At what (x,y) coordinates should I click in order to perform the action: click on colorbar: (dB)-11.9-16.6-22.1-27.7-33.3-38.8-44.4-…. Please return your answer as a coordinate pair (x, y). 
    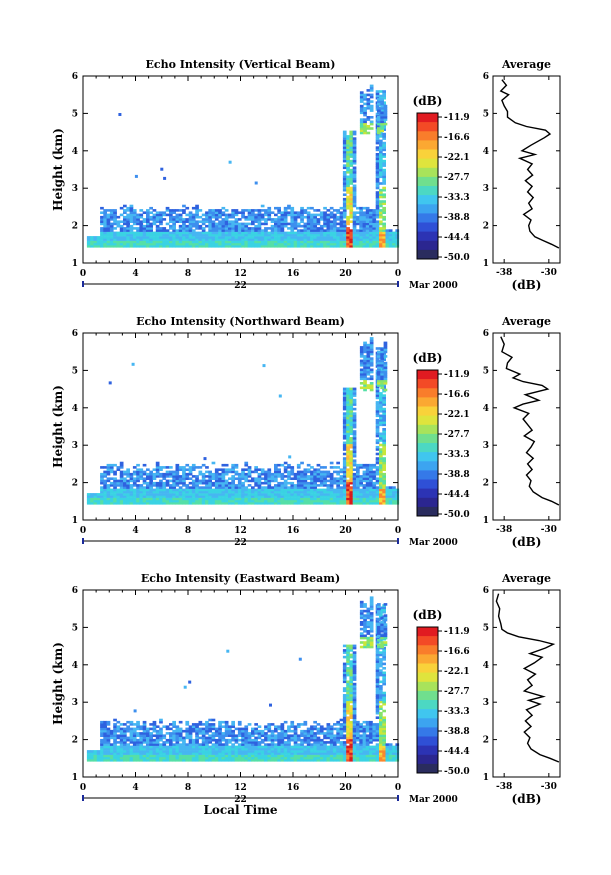
    Looking at the image, I should click on (441, 435).